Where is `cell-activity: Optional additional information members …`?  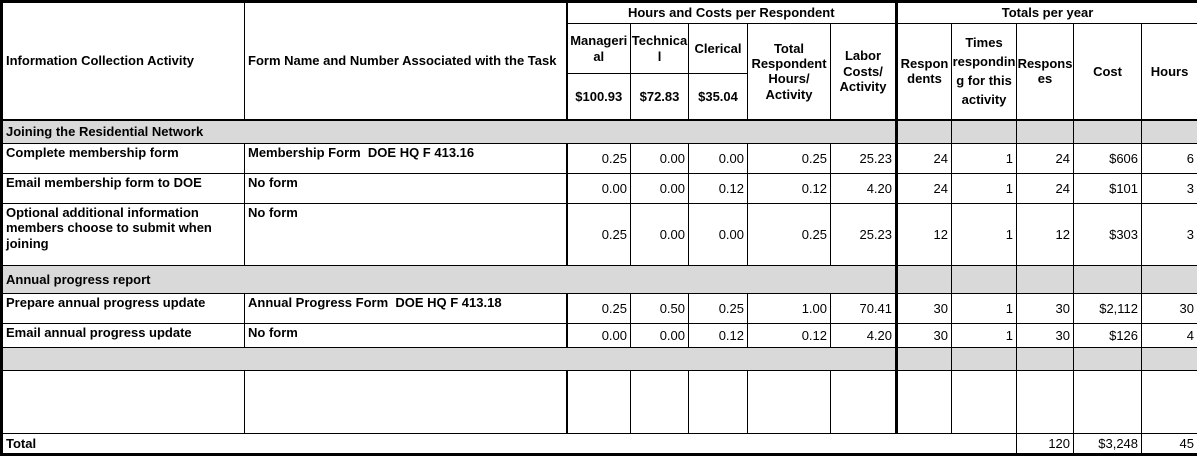
cell-activity: Optional additional information members … is located at coordinates (123, 234).